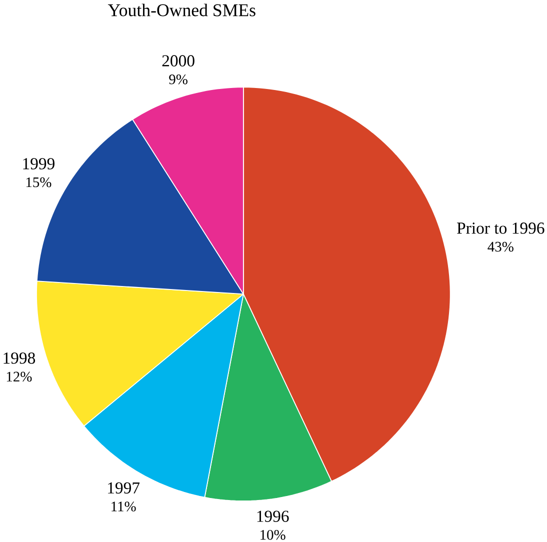 Image resolution: width=547 pixels, height=542 pixels. Describe the element at coordinates (182, 10) in the screenshot. I see `chart-title: Youth-Owned SMEs` at that location.